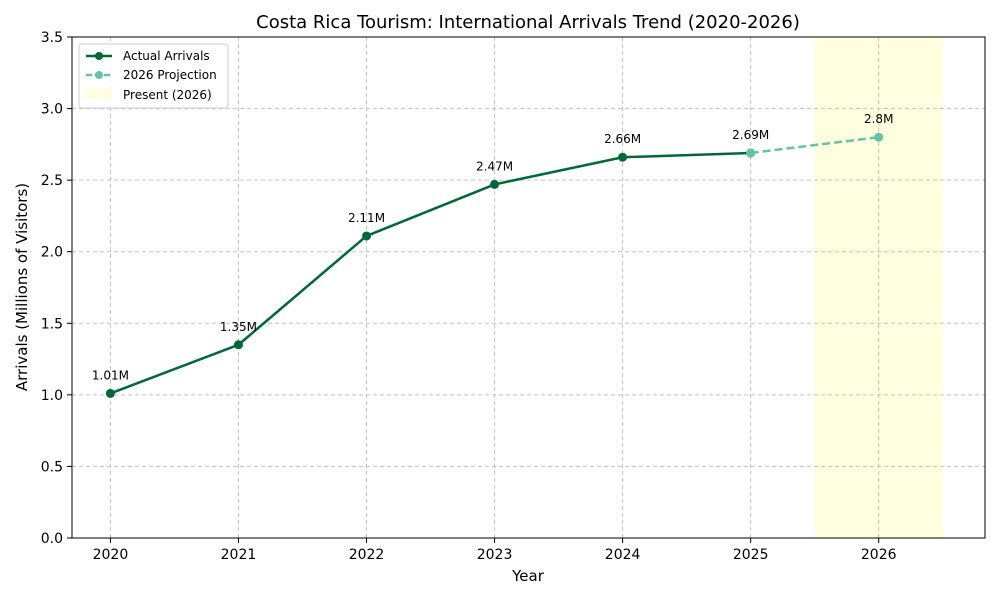 This screenshot has width=1000, height=600. What do you see at coordinates (52, 253) in the screenshot?
I see `y-tick-label: 2.0` at bounding box center [52, 253].